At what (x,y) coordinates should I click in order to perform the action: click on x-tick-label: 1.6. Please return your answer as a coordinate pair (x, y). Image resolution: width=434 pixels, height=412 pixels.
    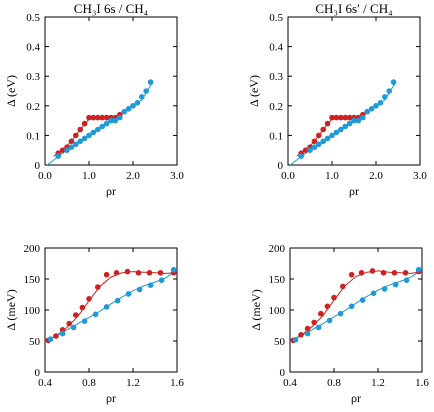
    Looking at the image, I should click on (422, 383).